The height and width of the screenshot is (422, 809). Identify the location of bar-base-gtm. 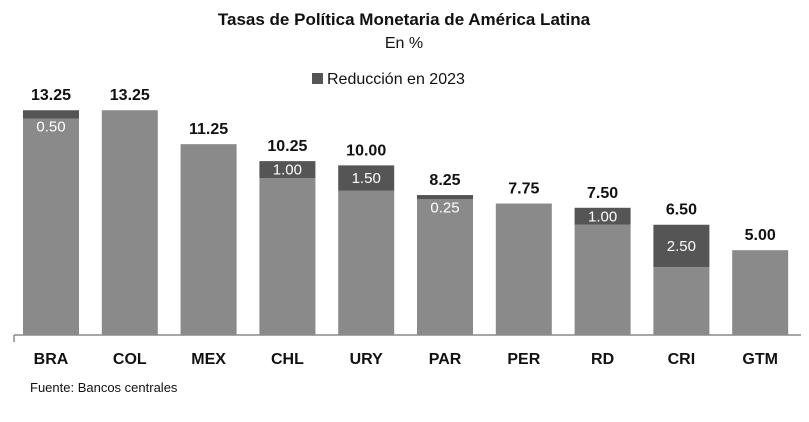
(760, 292).